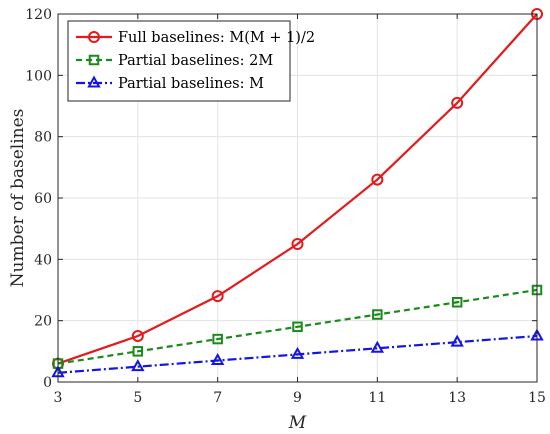  What do you see at coordinates (43, 260) in the screenshot?
I see `y-tick-label: 40` at bounding box center [43, 260].